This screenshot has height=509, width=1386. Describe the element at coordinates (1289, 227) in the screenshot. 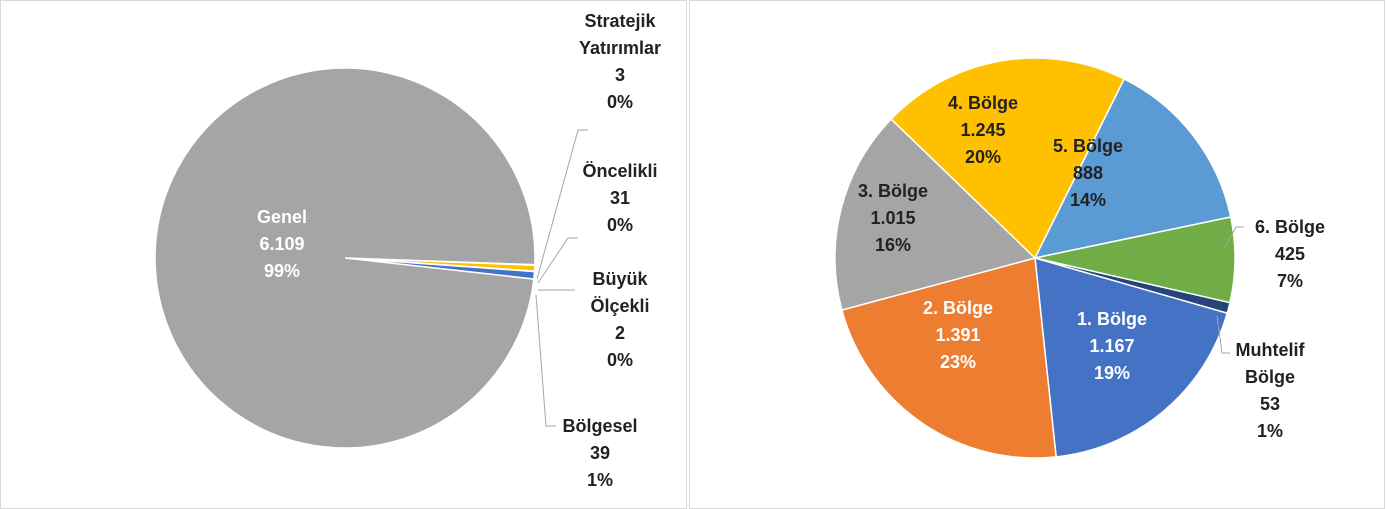

I see `category-label: 6. Bölge` at that location.